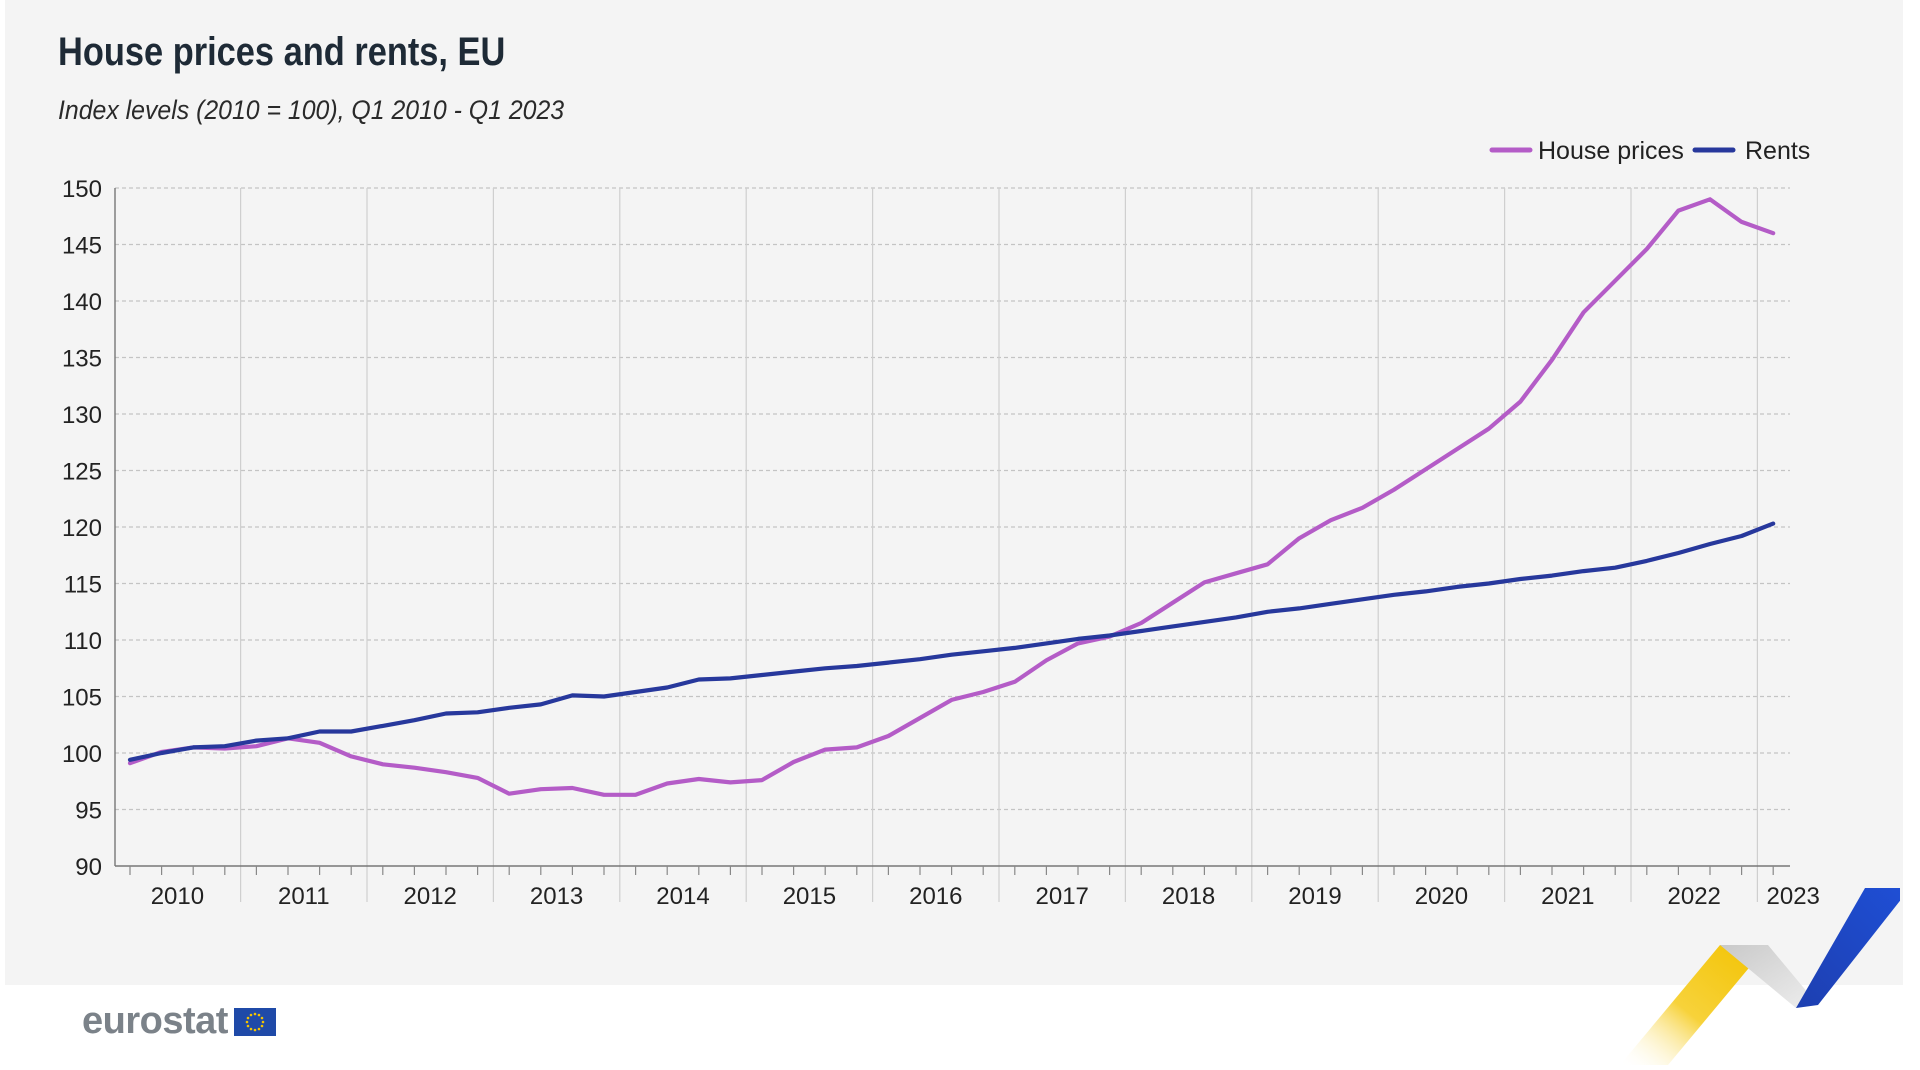 Image resolution: width=1920 pixels, height=1070 pixels. Describe the element at coordinates (1611, 151) in the screenshot. I see `legend-label-house-prices: House prices` at that location.